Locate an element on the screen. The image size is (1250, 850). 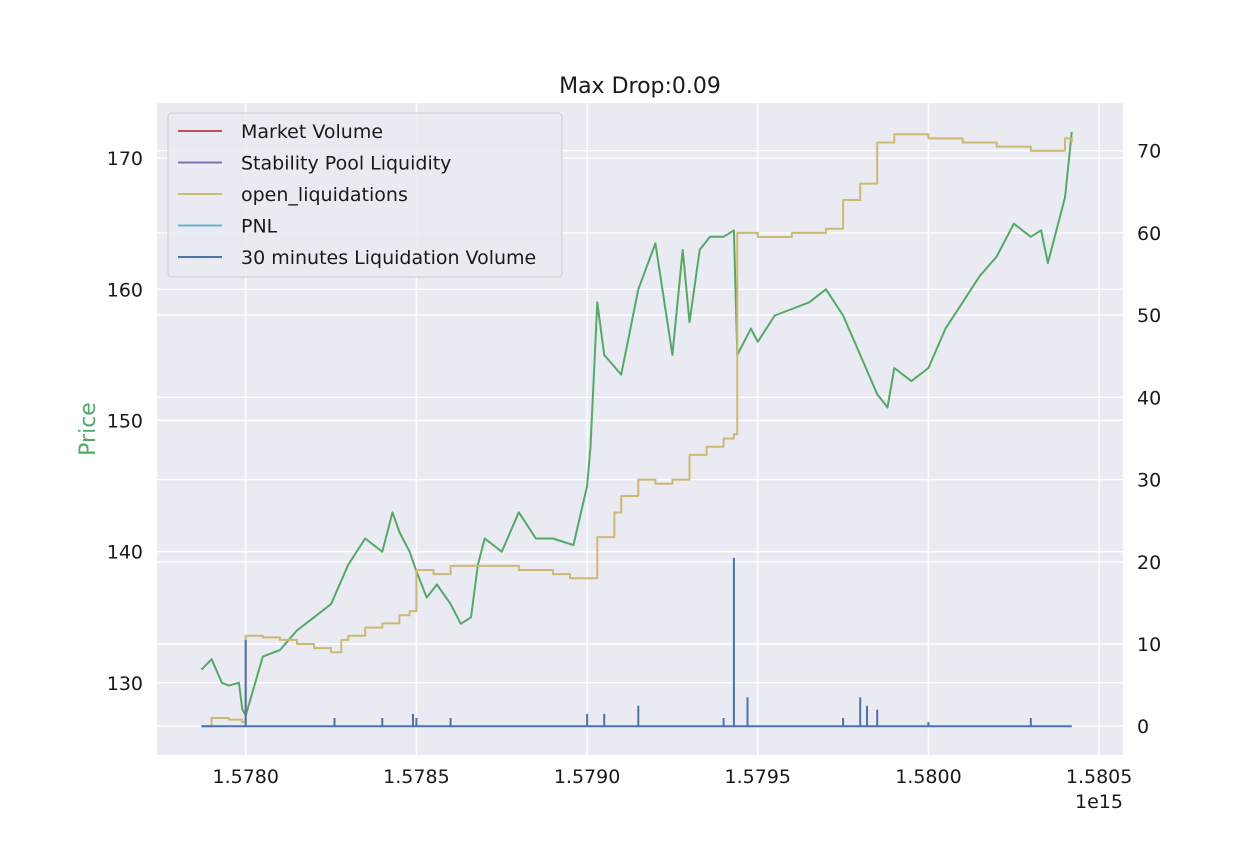
y-right-tick-label: 20 is located at coordinates (1149, 563).